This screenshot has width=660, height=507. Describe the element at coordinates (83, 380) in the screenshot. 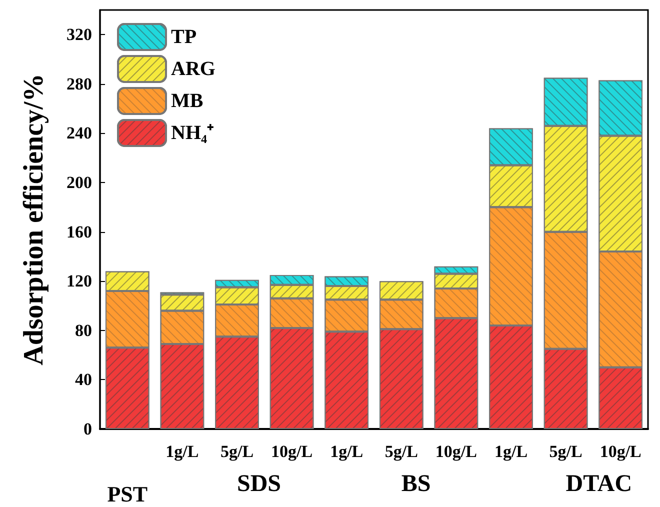

I see `y-tick-label: 40` at that location.